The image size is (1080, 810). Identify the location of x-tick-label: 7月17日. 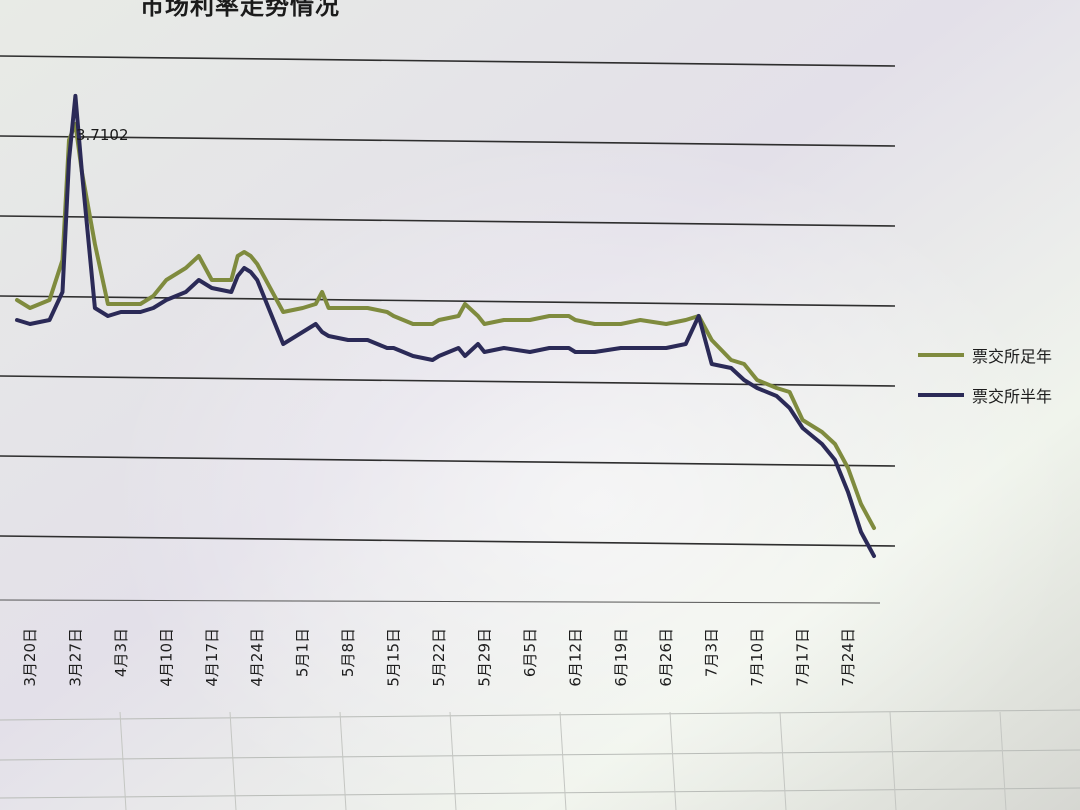
(803, 657).